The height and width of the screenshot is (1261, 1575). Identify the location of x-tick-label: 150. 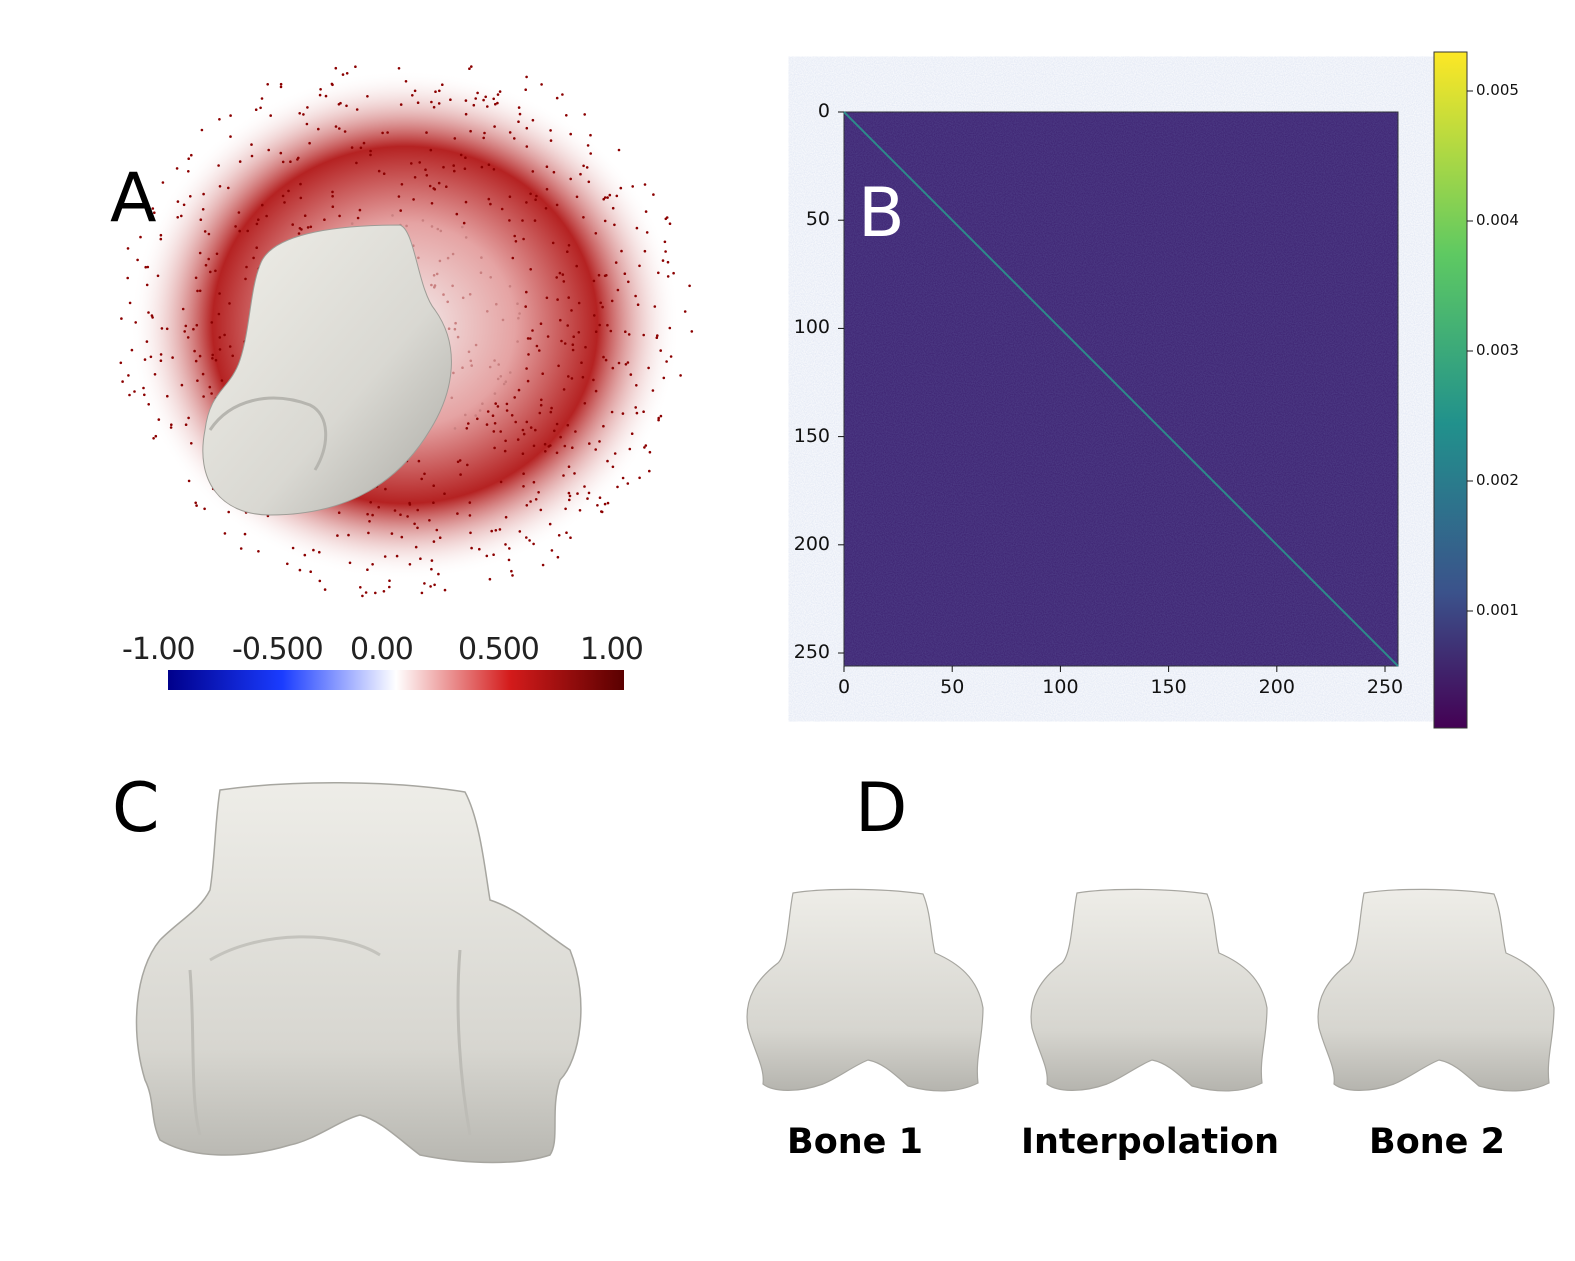
(1168, 687).